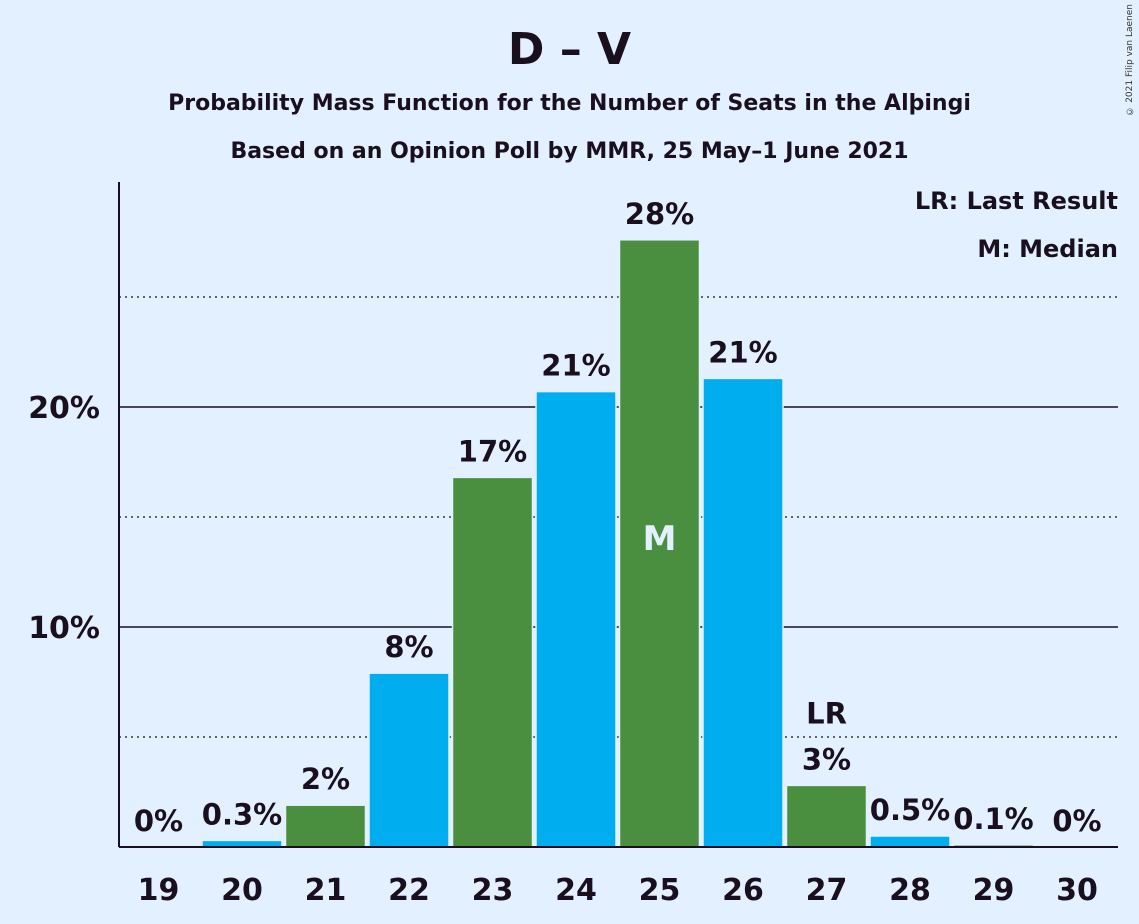  Describe the element at coordinates (409, 890) in the screenshot. I see `x-tick-label-22: 22` at that location.